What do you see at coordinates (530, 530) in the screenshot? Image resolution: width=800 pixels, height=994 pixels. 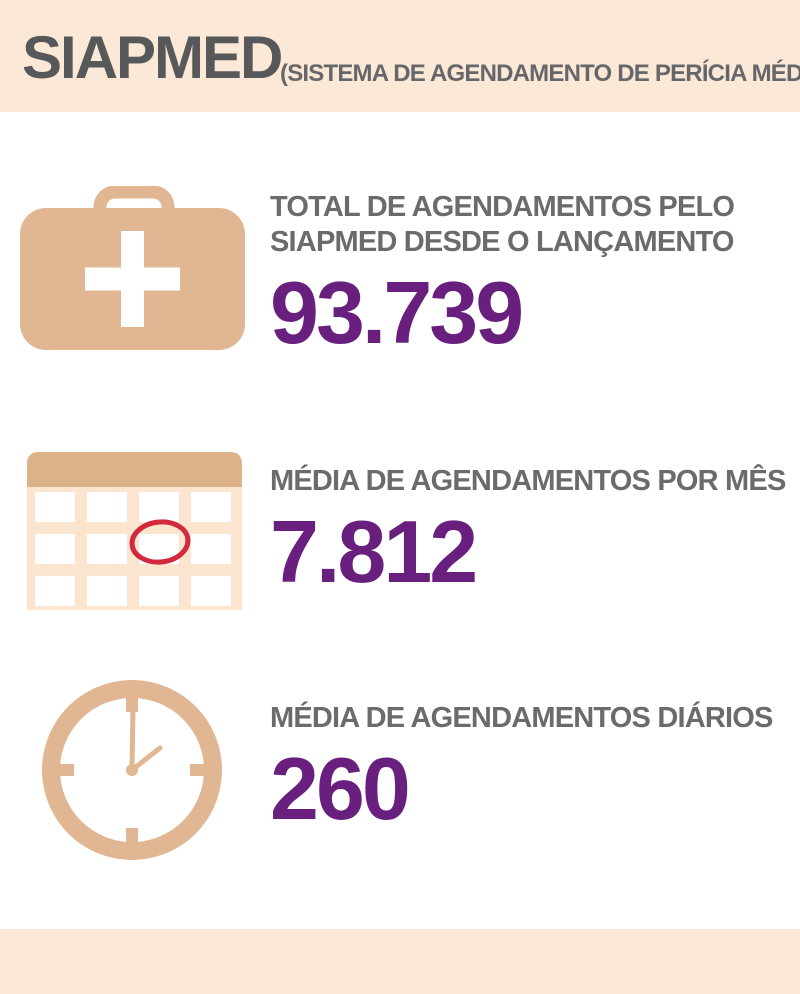 I see `stat-monthly: MÉDIA DE AGENDAMENTOS POR MÊS 7.812` at bounding box center [530, 530].